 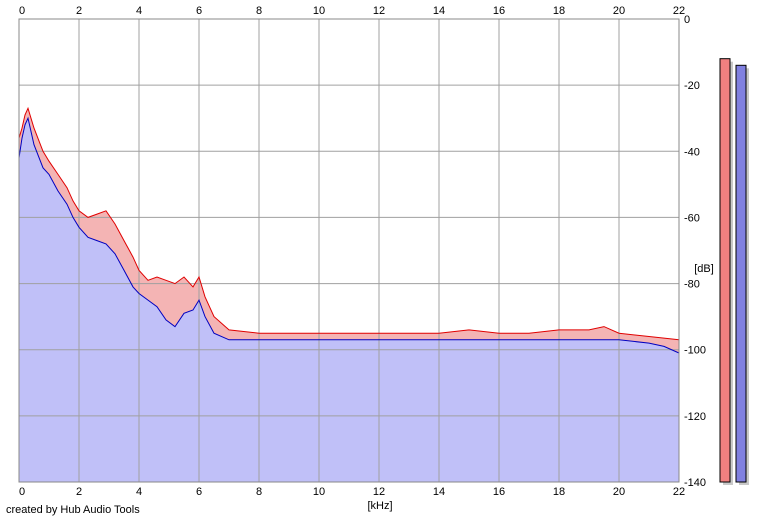 I want to click on x-tick-label-bottom: 6, so click(x=199, y=492).